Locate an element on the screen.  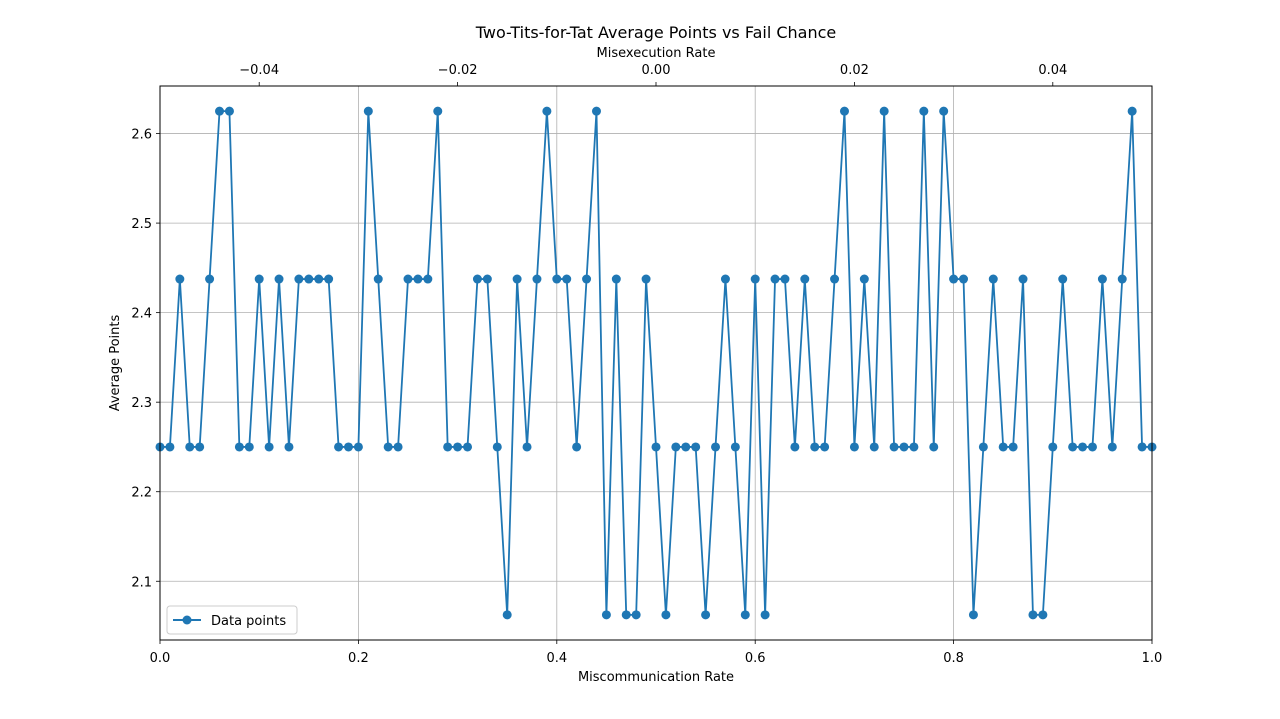
x-tick-label: 0.4 is located at coordinates (556, 658).